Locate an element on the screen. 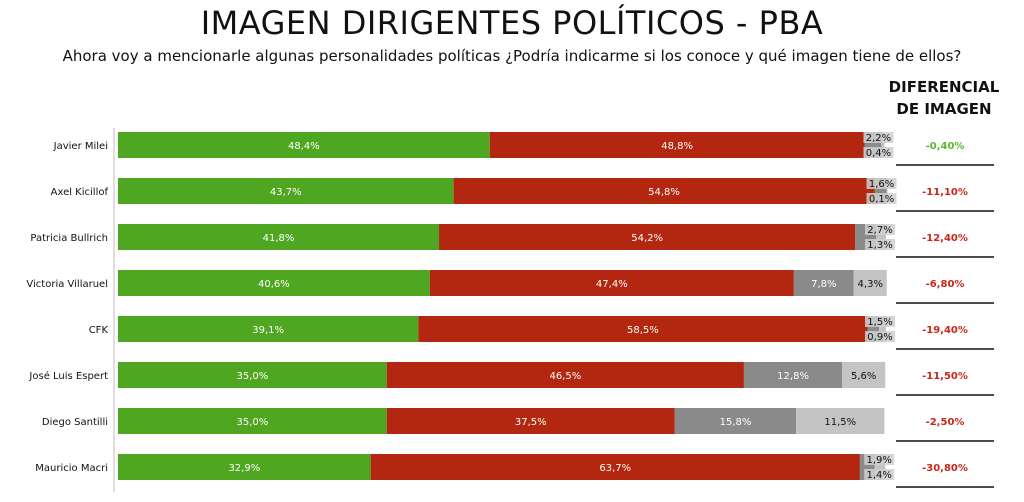 The image size is (1024, 502). data-label-regular: 7,8% is located at coordinates (823, 284).